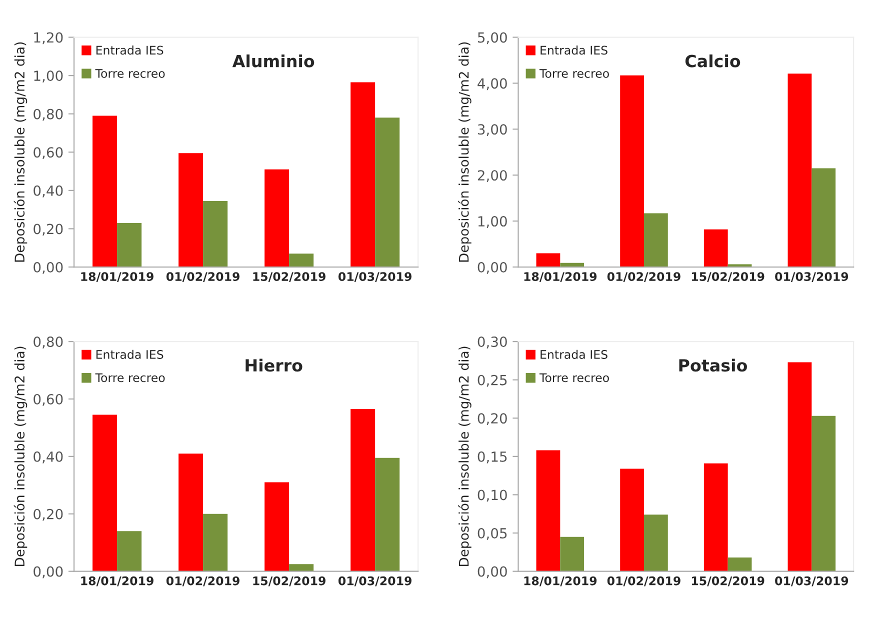 The width and height of the screenshot is (871, 621). What do you see at coordinates (492, 457) in the screenshot?
I see `y-tick-label: 0,15` at bounding box center [492, 457].